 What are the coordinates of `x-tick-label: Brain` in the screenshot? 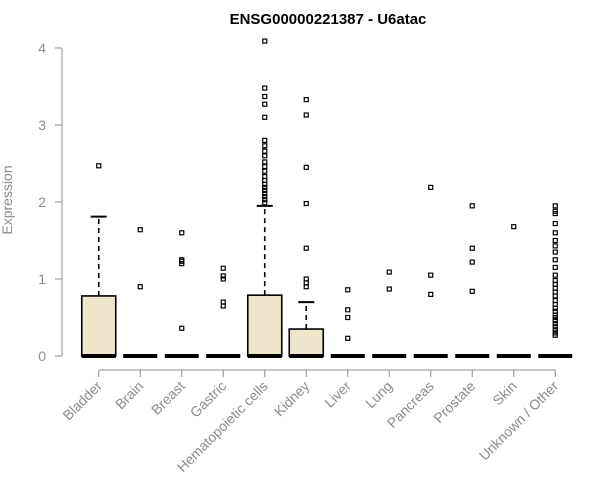 It's located at (129, 395).